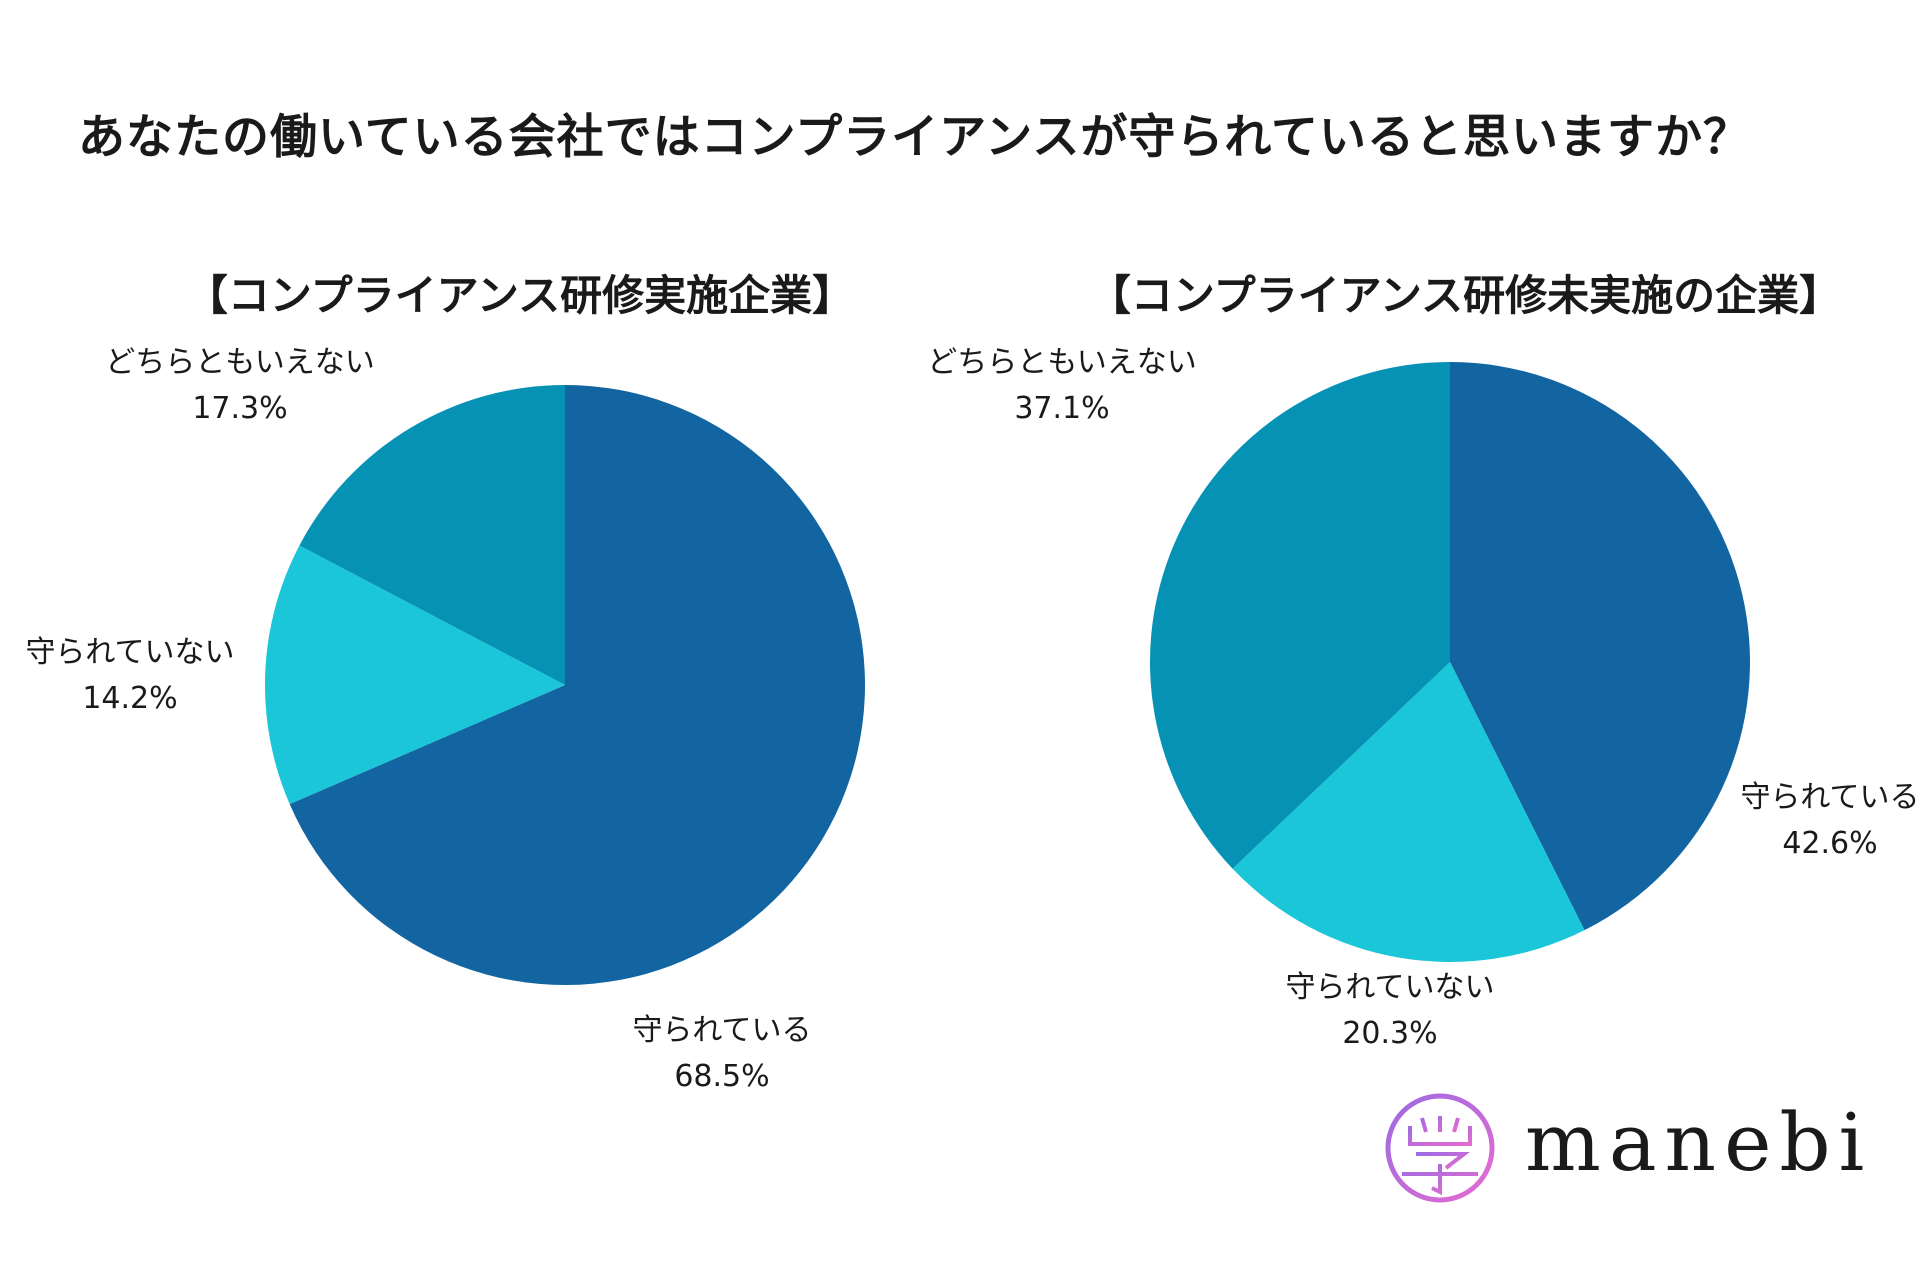 The height and width of the screenshot is (1280, 1920). What do you see at coordinates (239, 408) in the screenshot?
I see `slice-value-label-0-2: 17.3%` at bounding box center [239, 408].